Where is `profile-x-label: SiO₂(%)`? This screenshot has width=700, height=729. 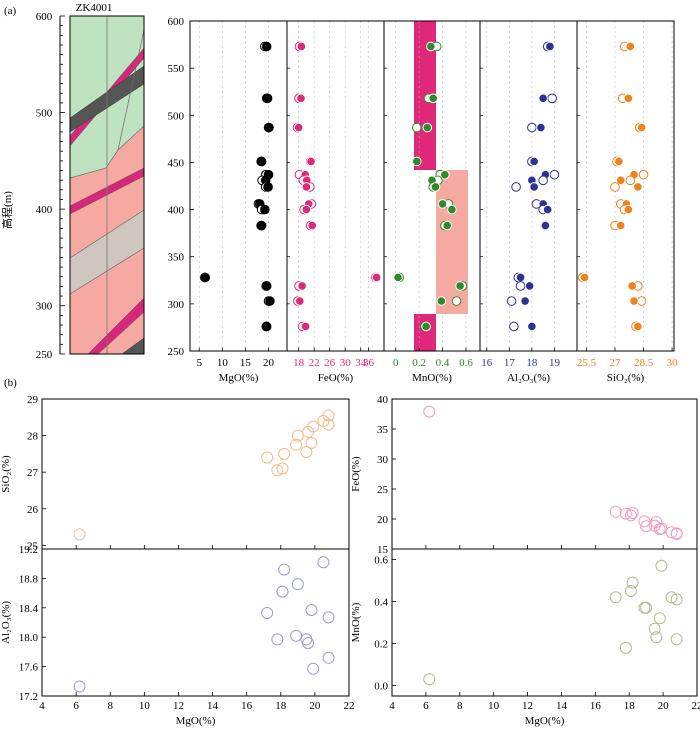
profile-x-label: SiO₂(%) is located at coordinates (626, 378).